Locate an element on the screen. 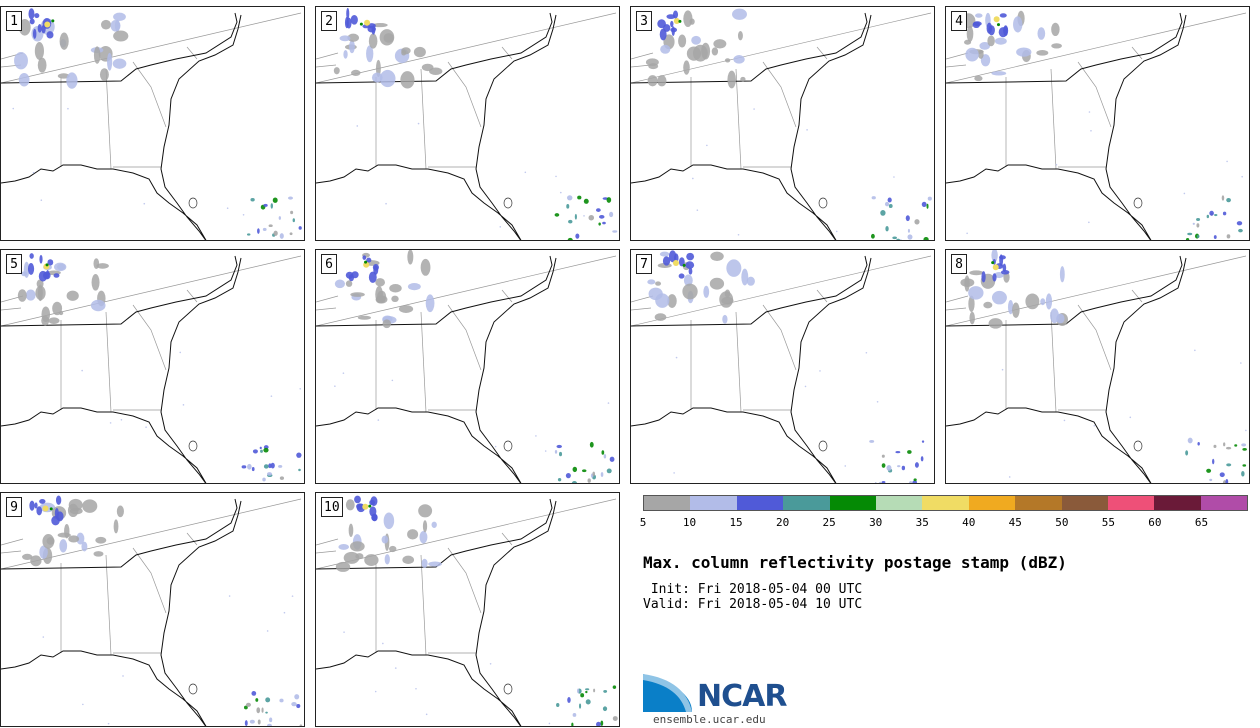  colorbar-tick-label: 5 is located at coordinates (643, 522).